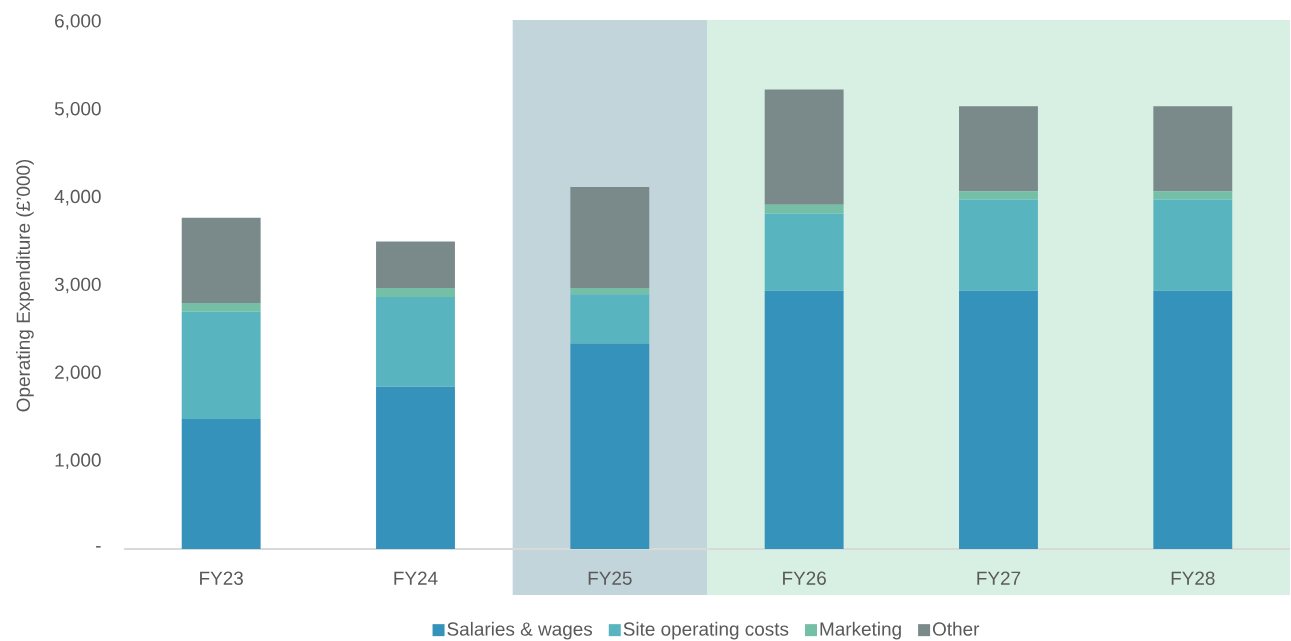 Image resolution: width=1291 pixels, height=641 pixels. What do you see at coordinates (77, 197) in the screenshot?
I see `y-tick-label: 4,000` at bounding box center [77, 197].